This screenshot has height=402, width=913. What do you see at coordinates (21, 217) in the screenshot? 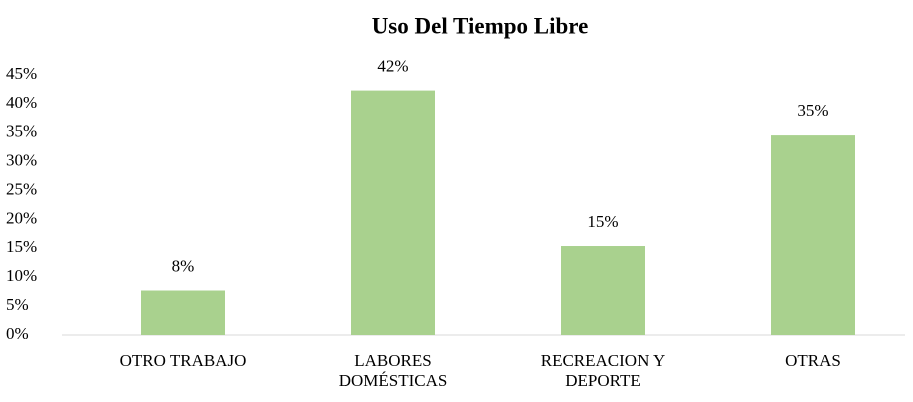
I see `y-tick-label: 20%` at bounding box center [21, 217].